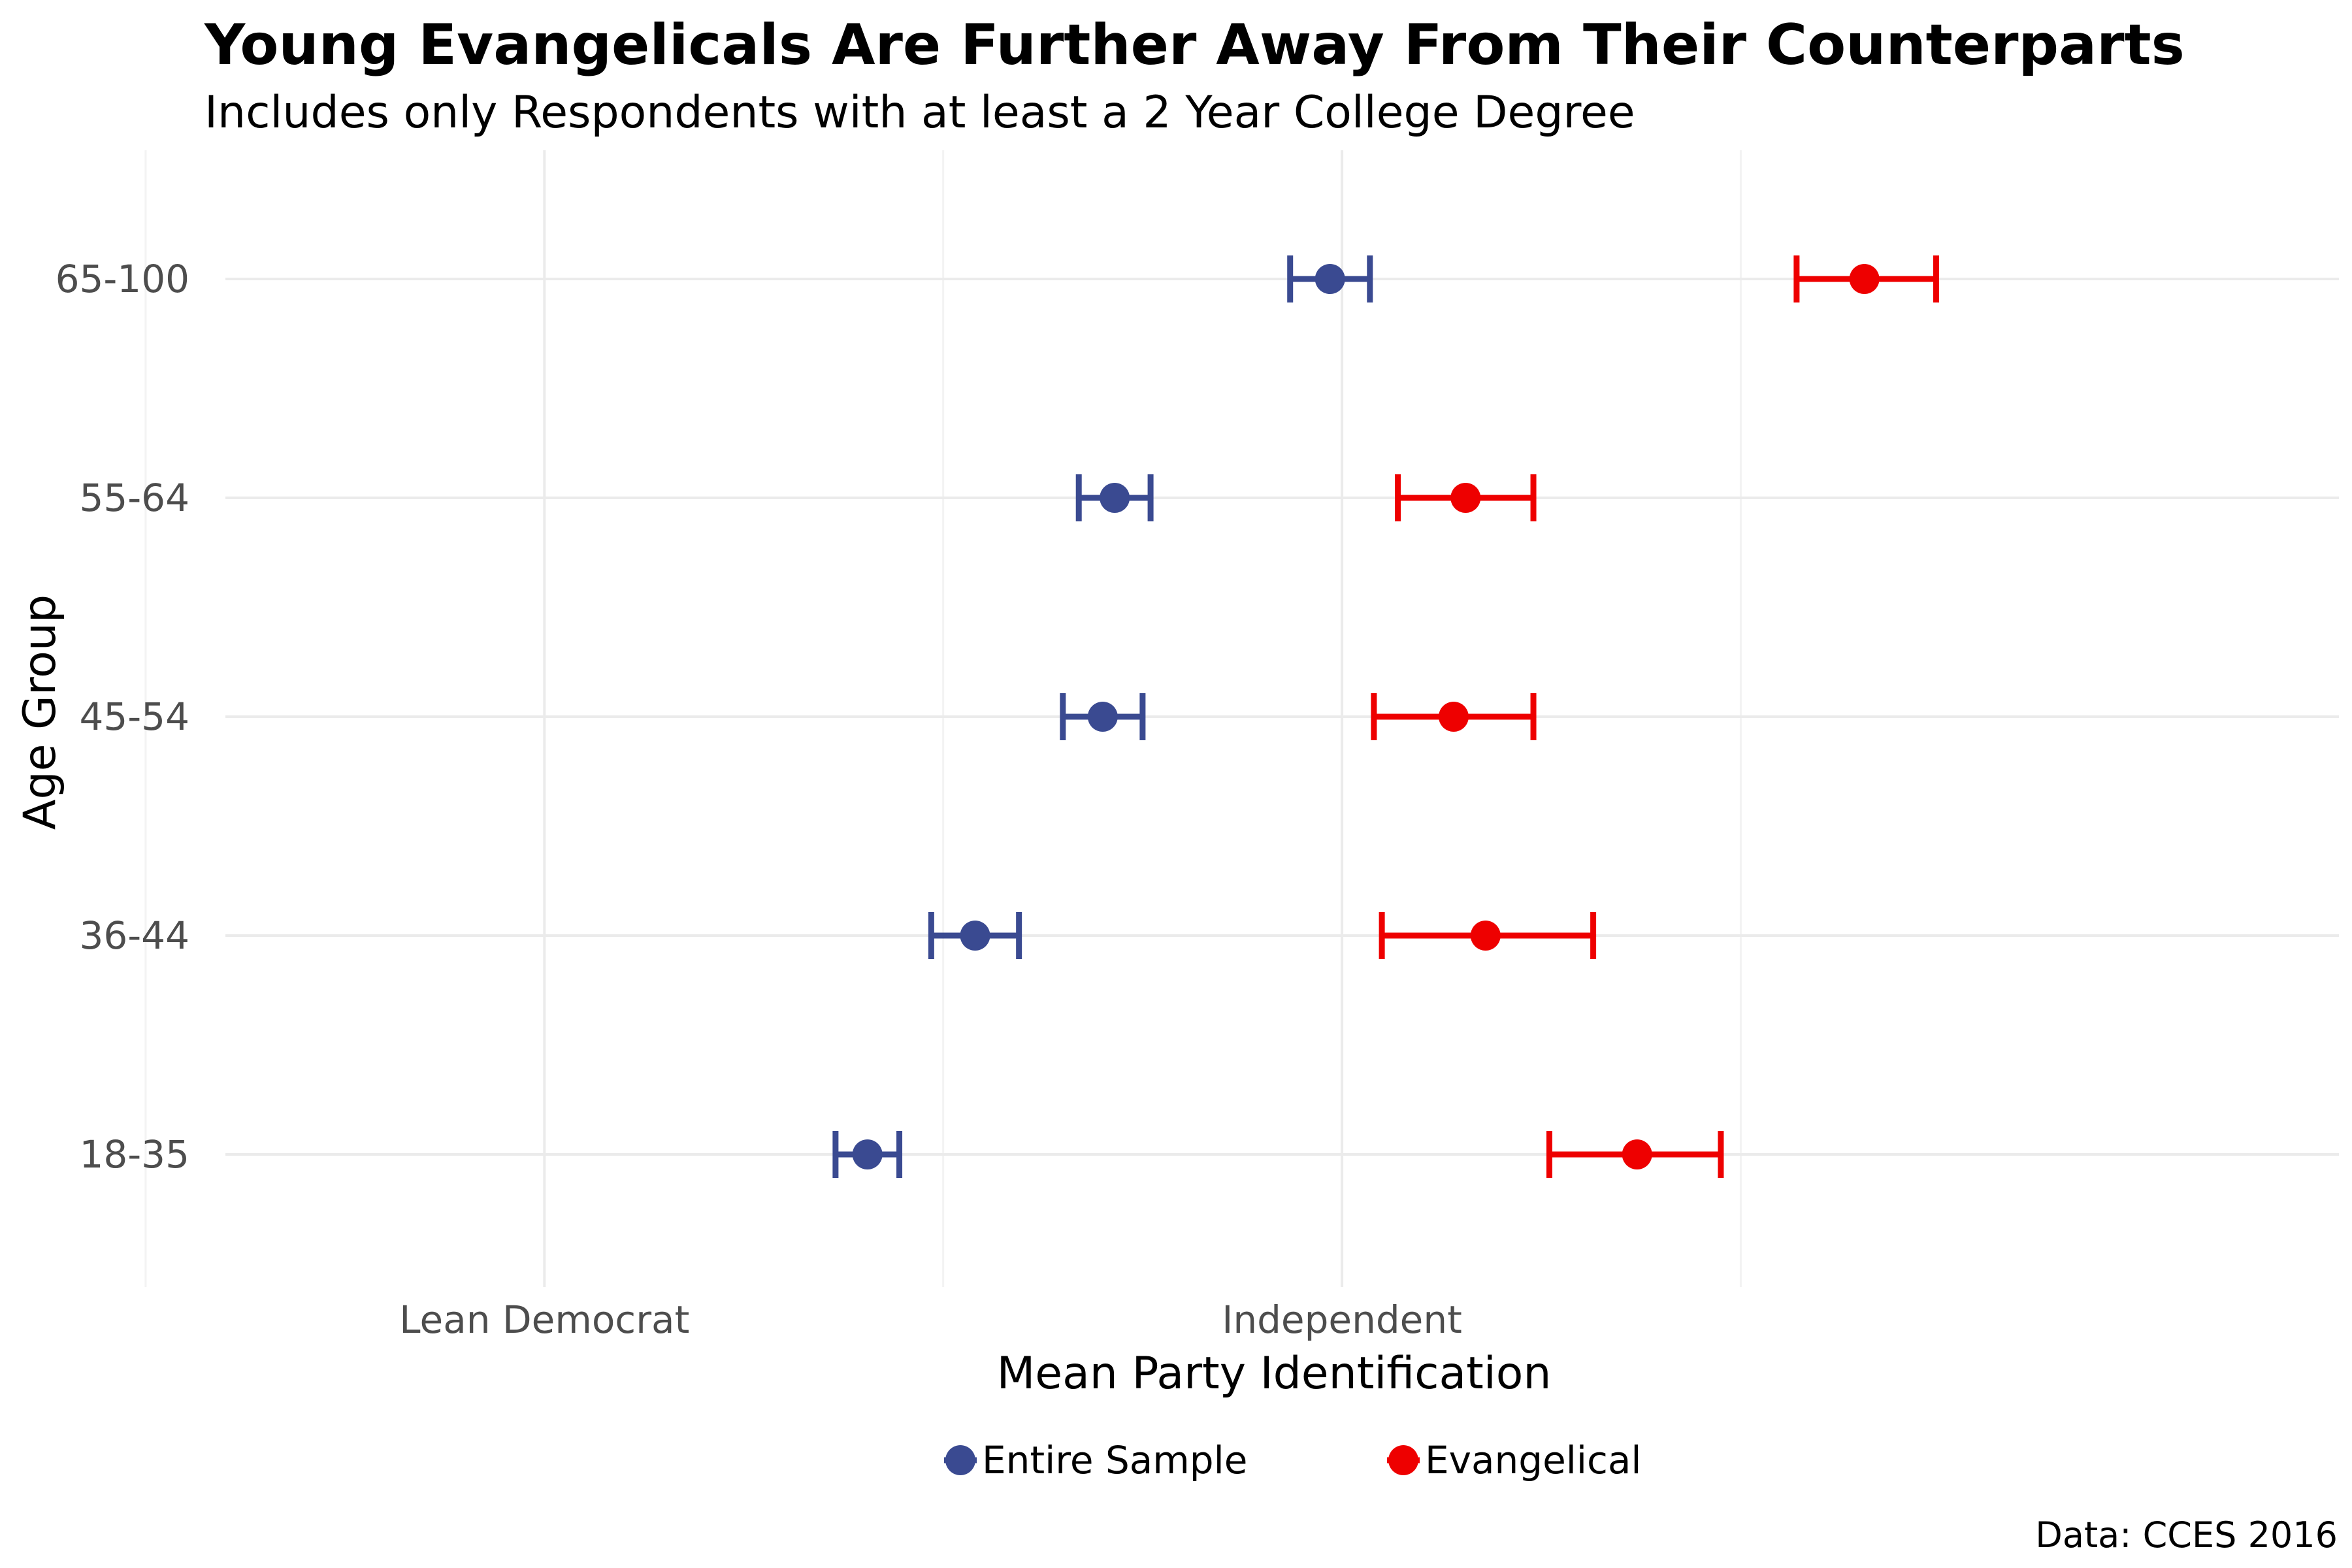  What do you see at coordinates (1342, 1320) in the screenshot?
I see `x-tick-label: Independent` at bounding box center [1342, 1320].